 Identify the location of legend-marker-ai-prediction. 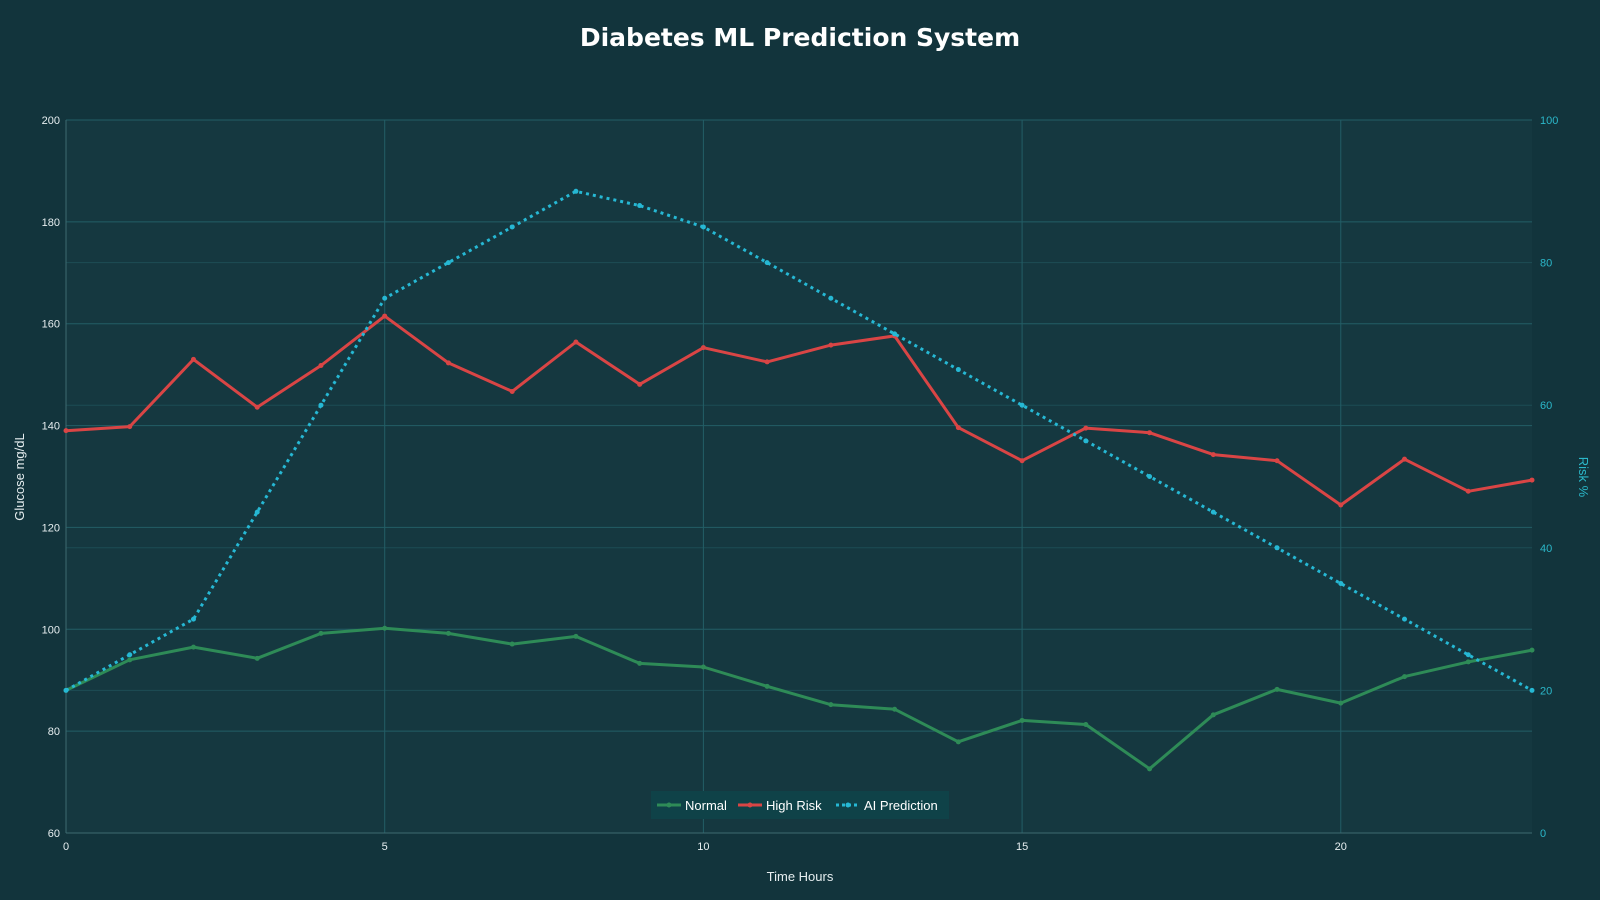
(848, 805).